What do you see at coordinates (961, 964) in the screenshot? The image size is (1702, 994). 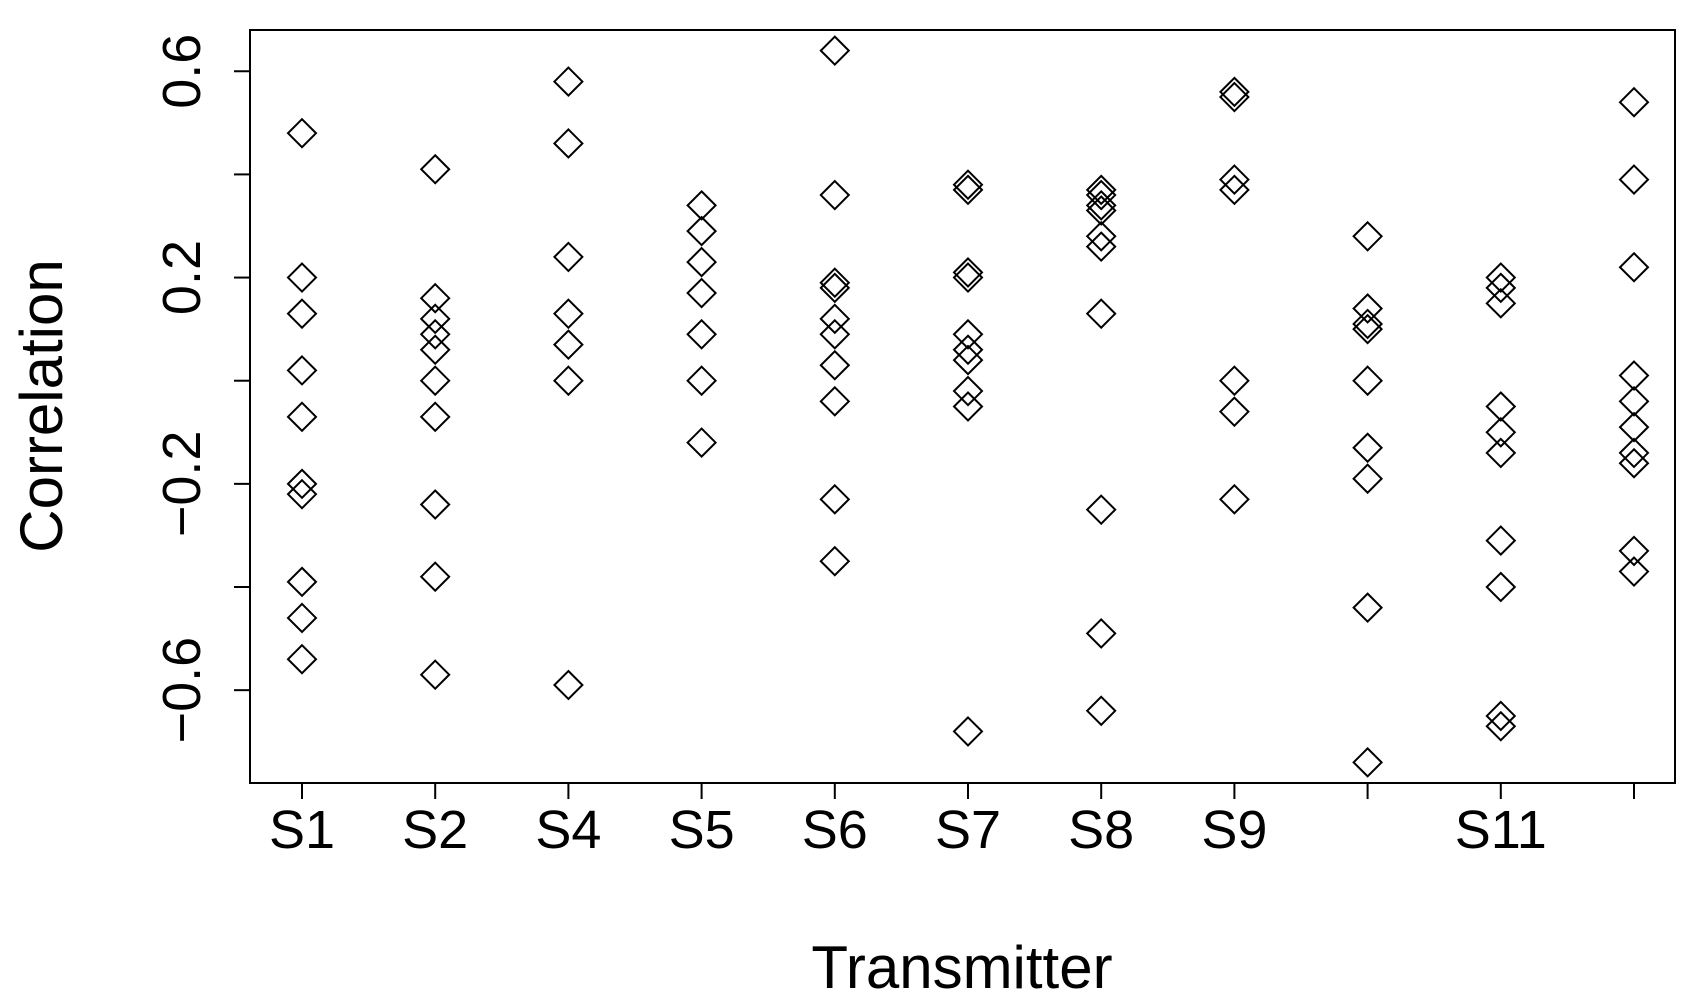 I see `x-axis-label: Transmitter` at bounding box center [961, 964].